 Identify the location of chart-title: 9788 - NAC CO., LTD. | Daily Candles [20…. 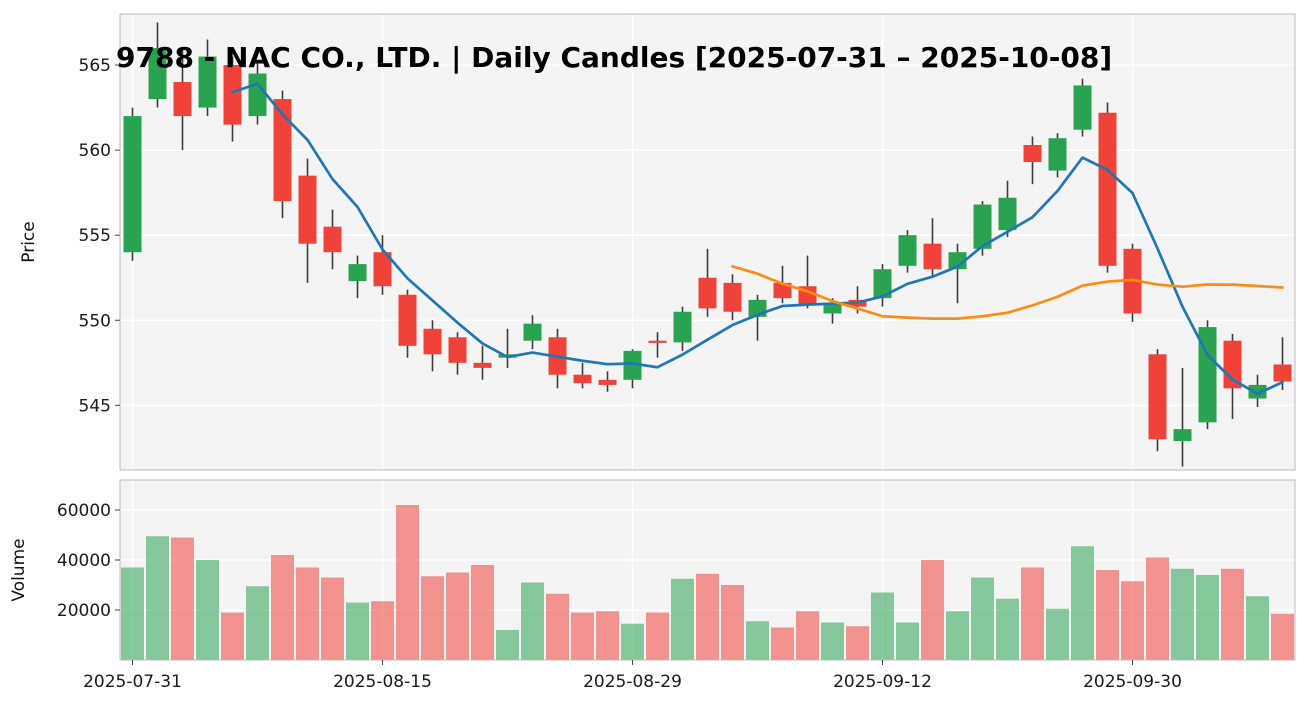
(614, 57).